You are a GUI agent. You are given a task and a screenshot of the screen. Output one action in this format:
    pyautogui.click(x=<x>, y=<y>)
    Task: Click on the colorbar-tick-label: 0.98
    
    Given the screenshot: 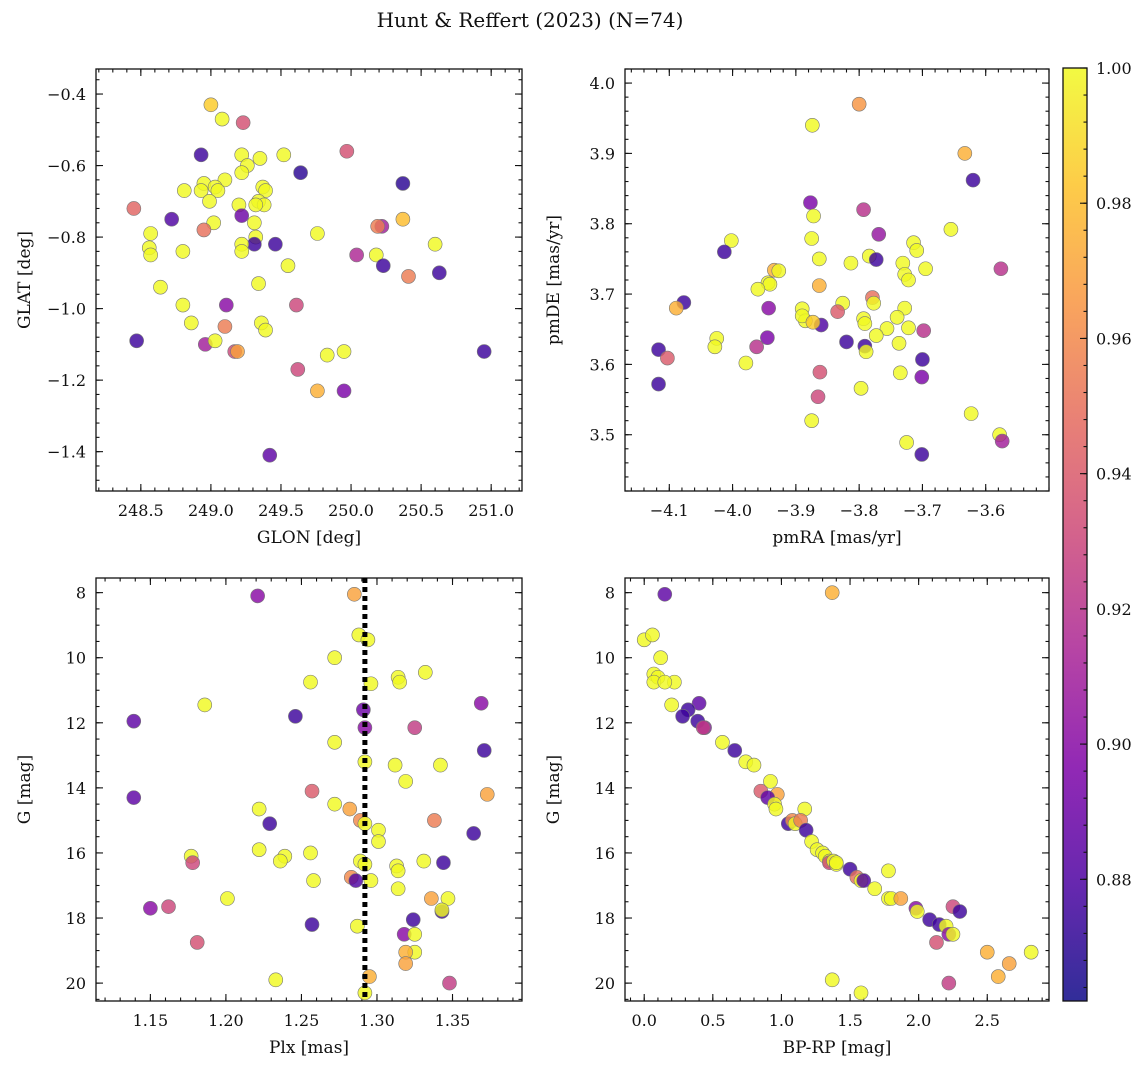 What is the action you would take?
    pyautogui.click(x=1114, y=203)
    